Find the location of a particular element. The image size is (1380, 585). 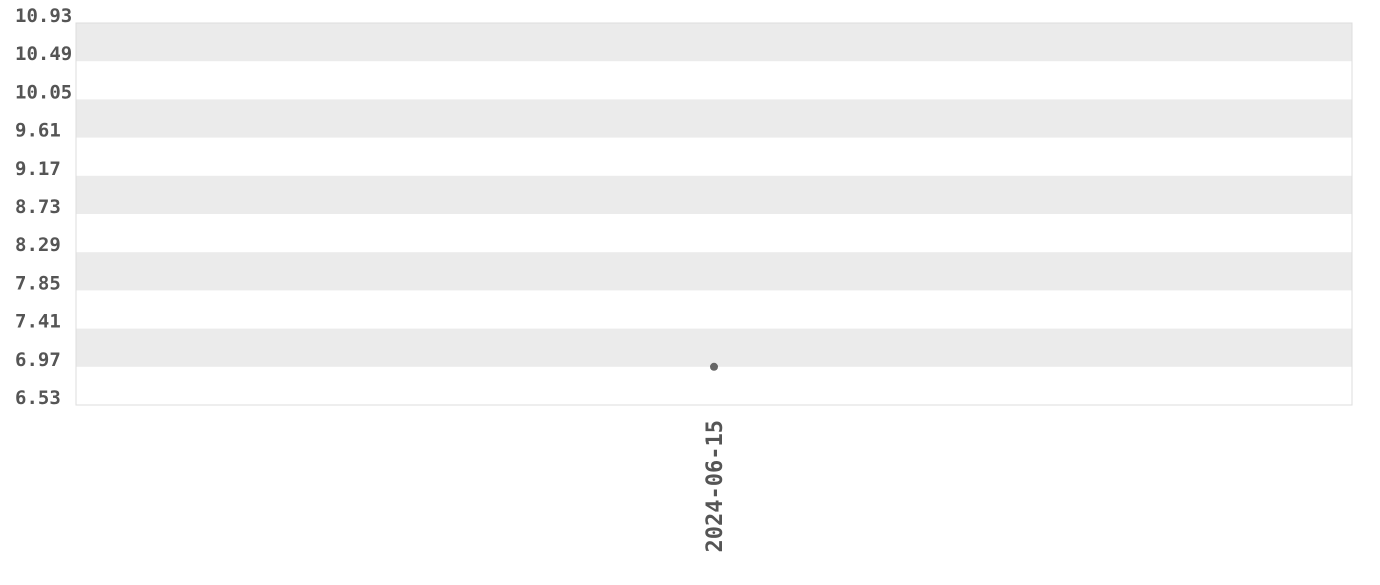

y-tick-label: 8.29 is located at coordinates (38, 245).